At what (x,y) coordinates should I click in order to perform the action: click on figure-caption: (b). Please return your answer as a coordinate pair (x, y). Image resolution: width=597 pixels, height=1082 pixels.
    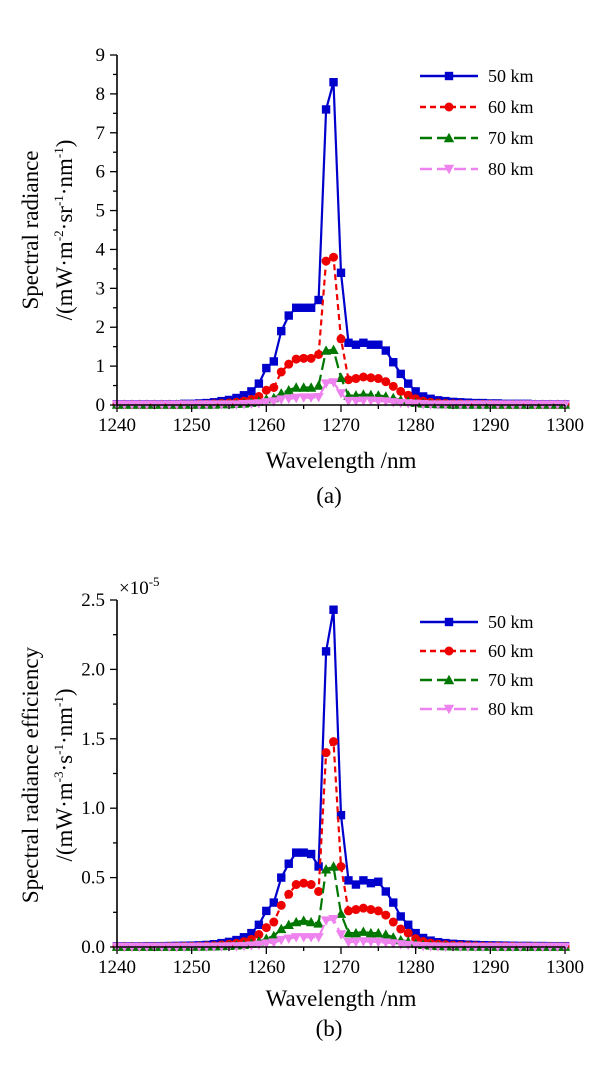
    Looking at the image, I should click on (329, 1028).